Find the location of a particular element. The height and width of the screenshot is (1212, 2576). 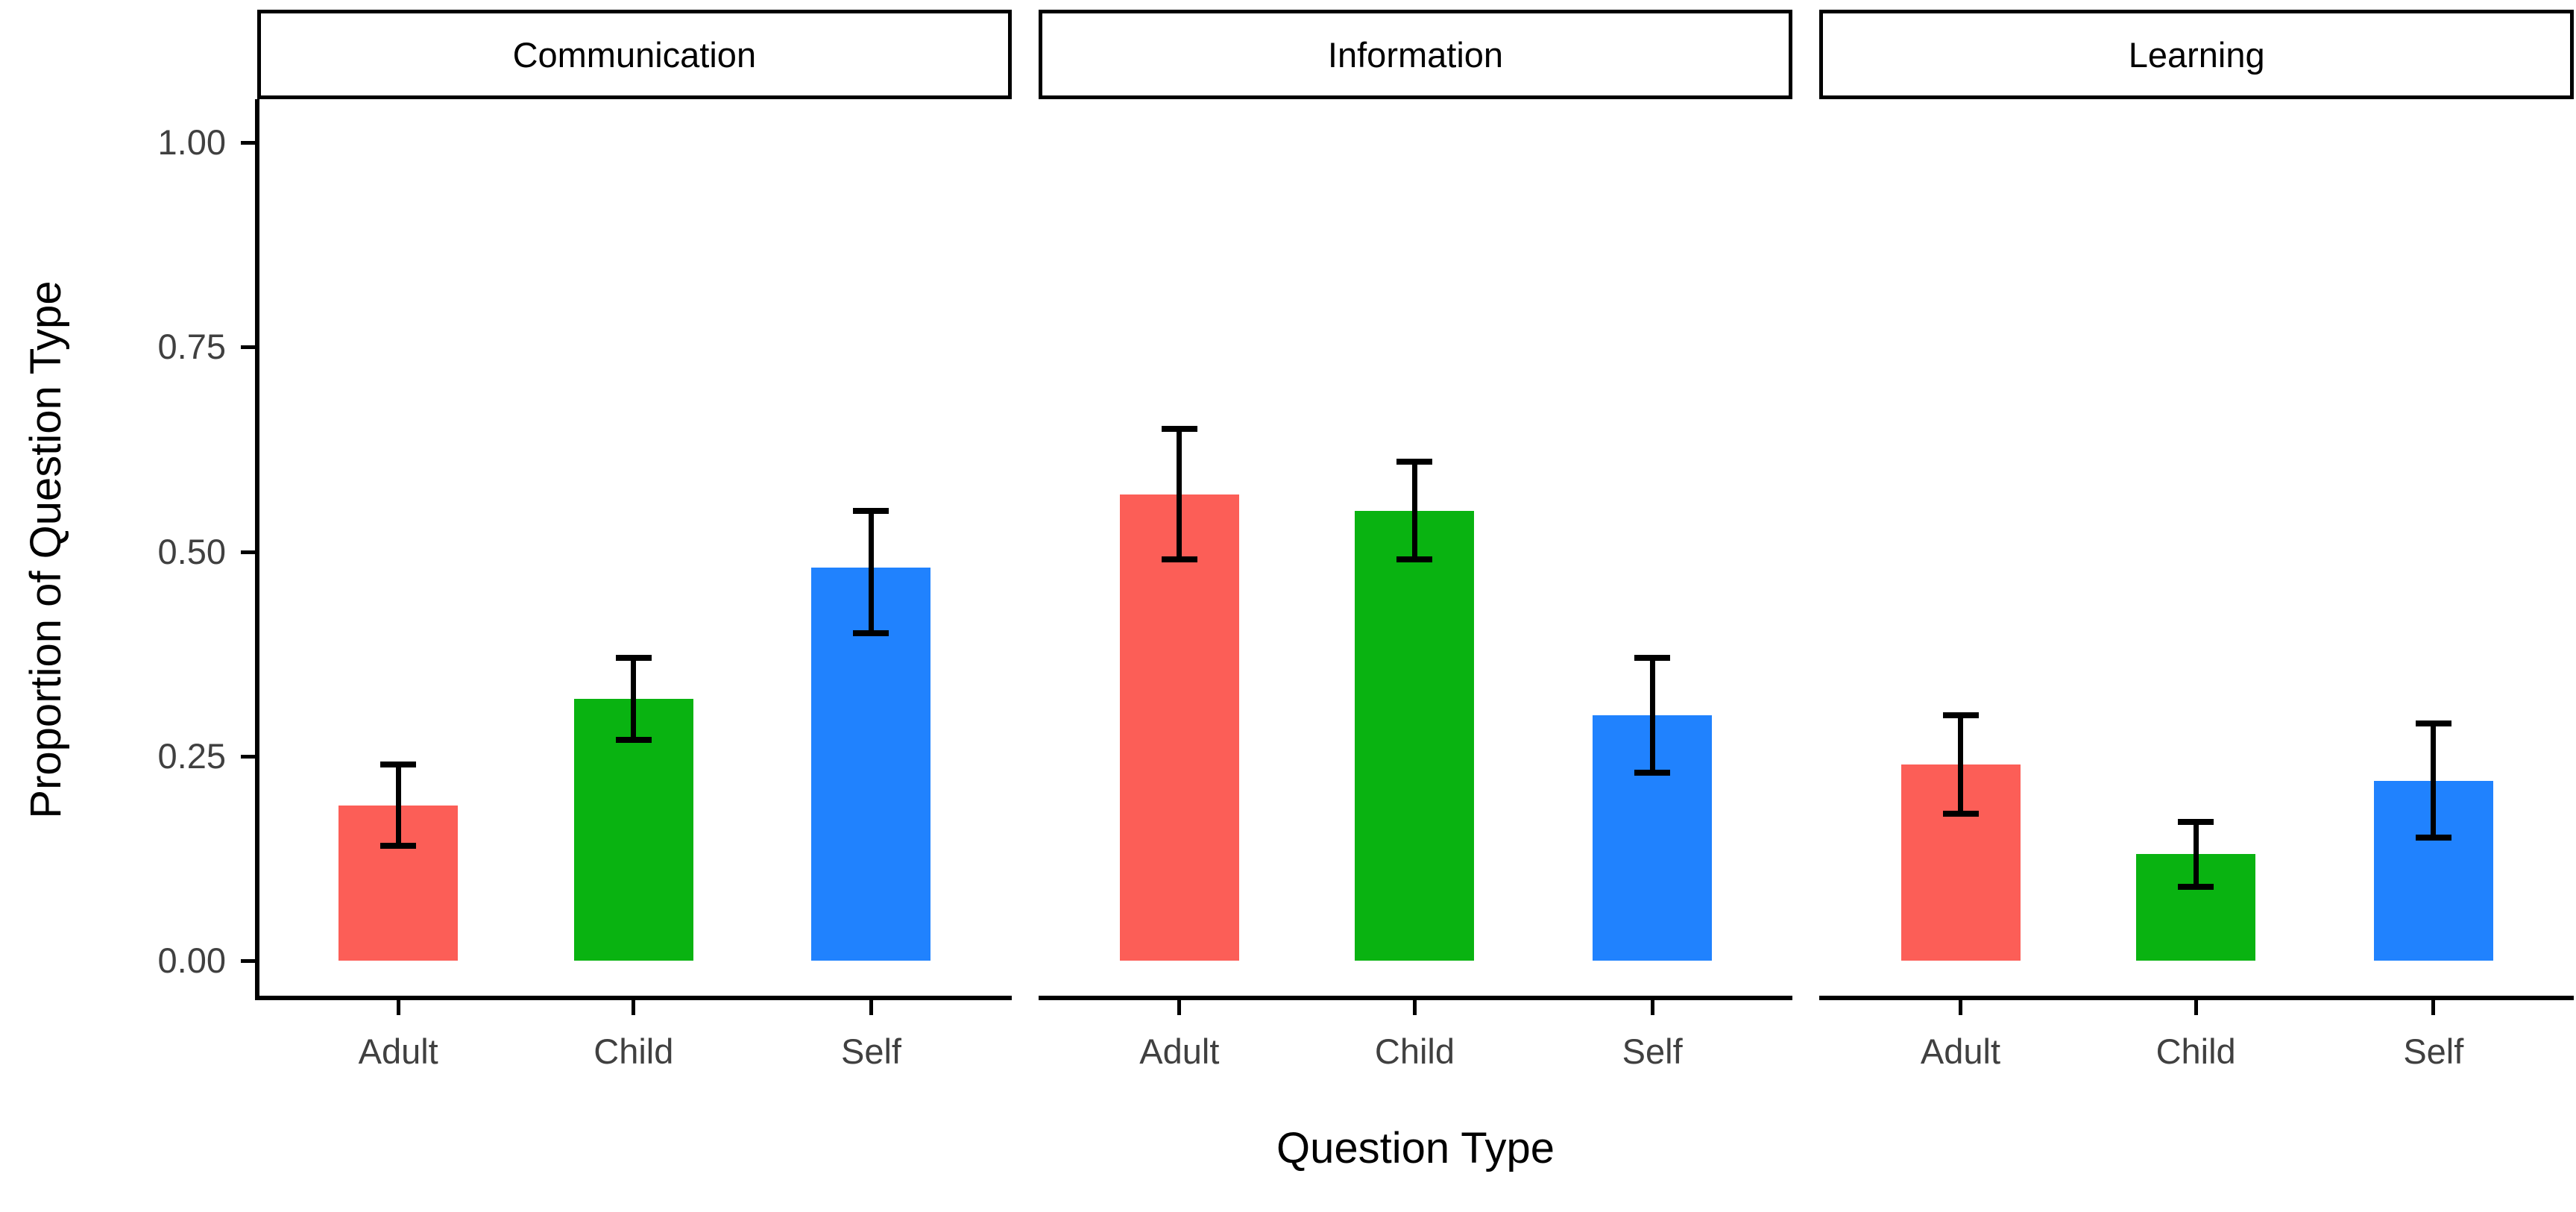

y-axis-line is located at coordinates (257, 549).